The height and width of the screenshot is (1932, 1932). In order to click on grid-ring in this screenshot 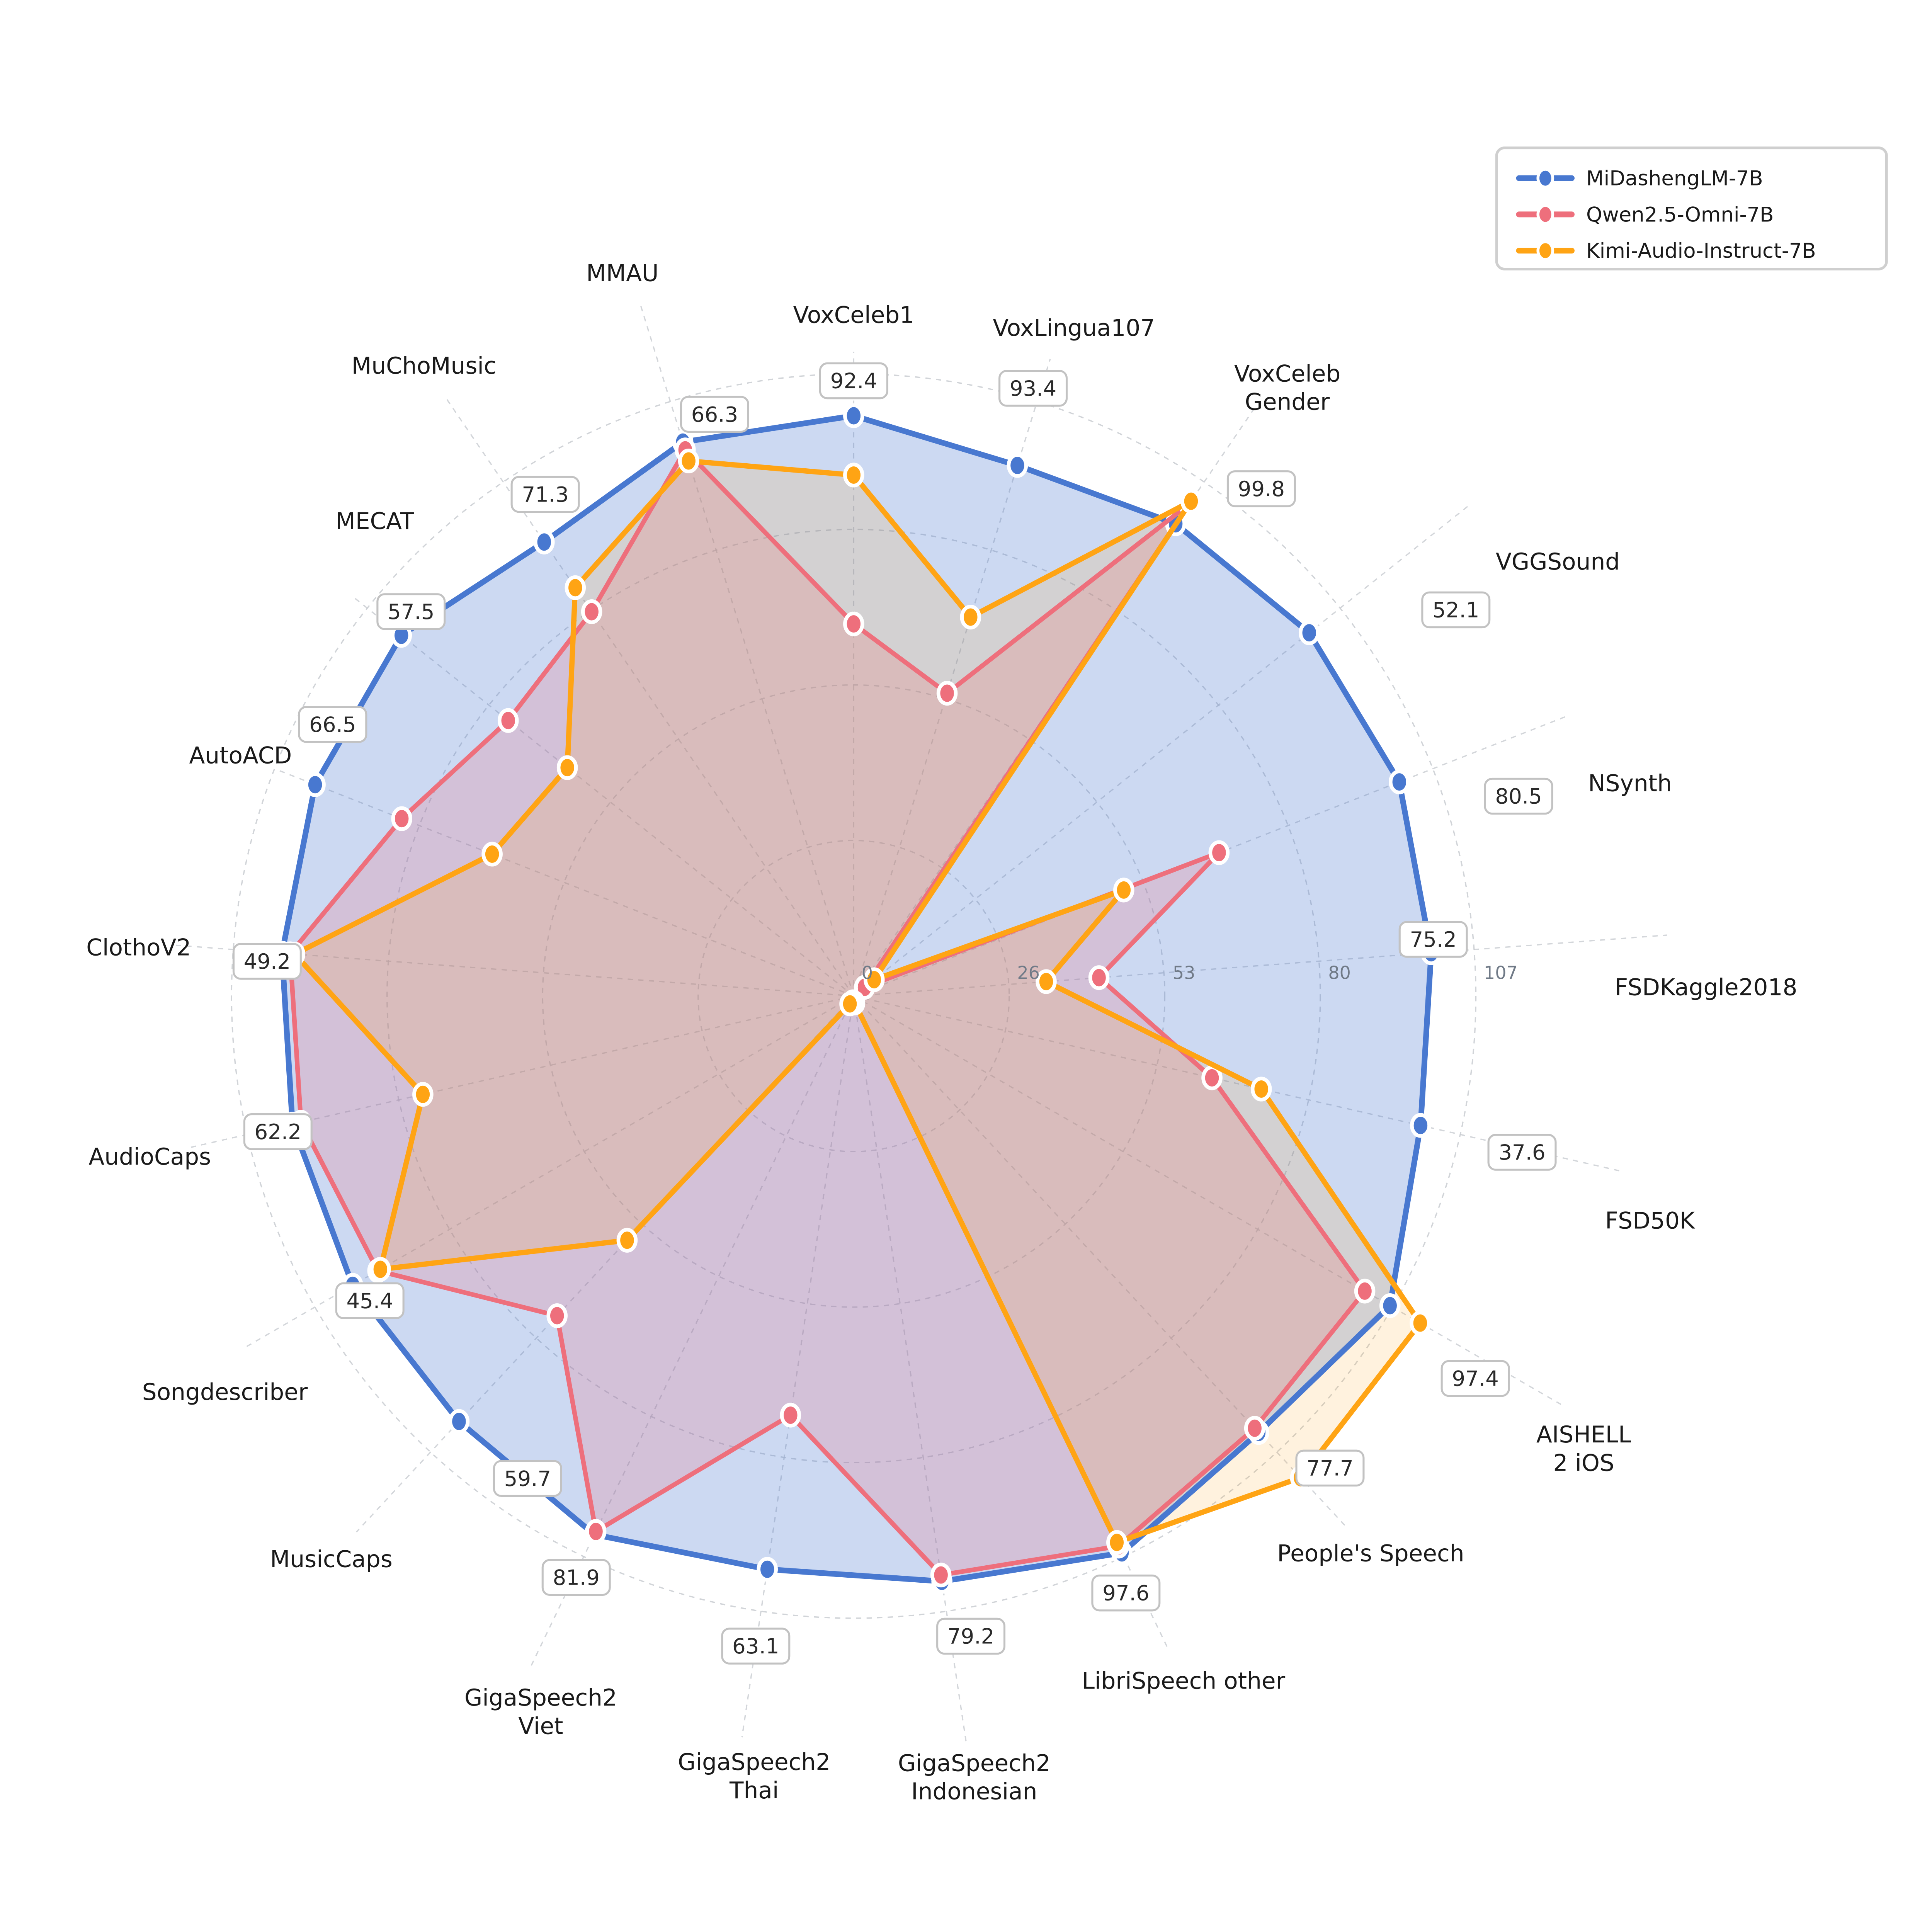, I will do `click(854, 996)`.